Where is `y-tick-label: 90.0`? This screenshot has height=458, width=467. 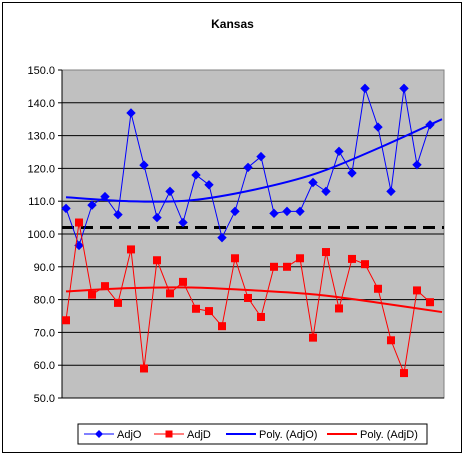 y-tick-label: 90.0 is located at coordinates (44, 268).